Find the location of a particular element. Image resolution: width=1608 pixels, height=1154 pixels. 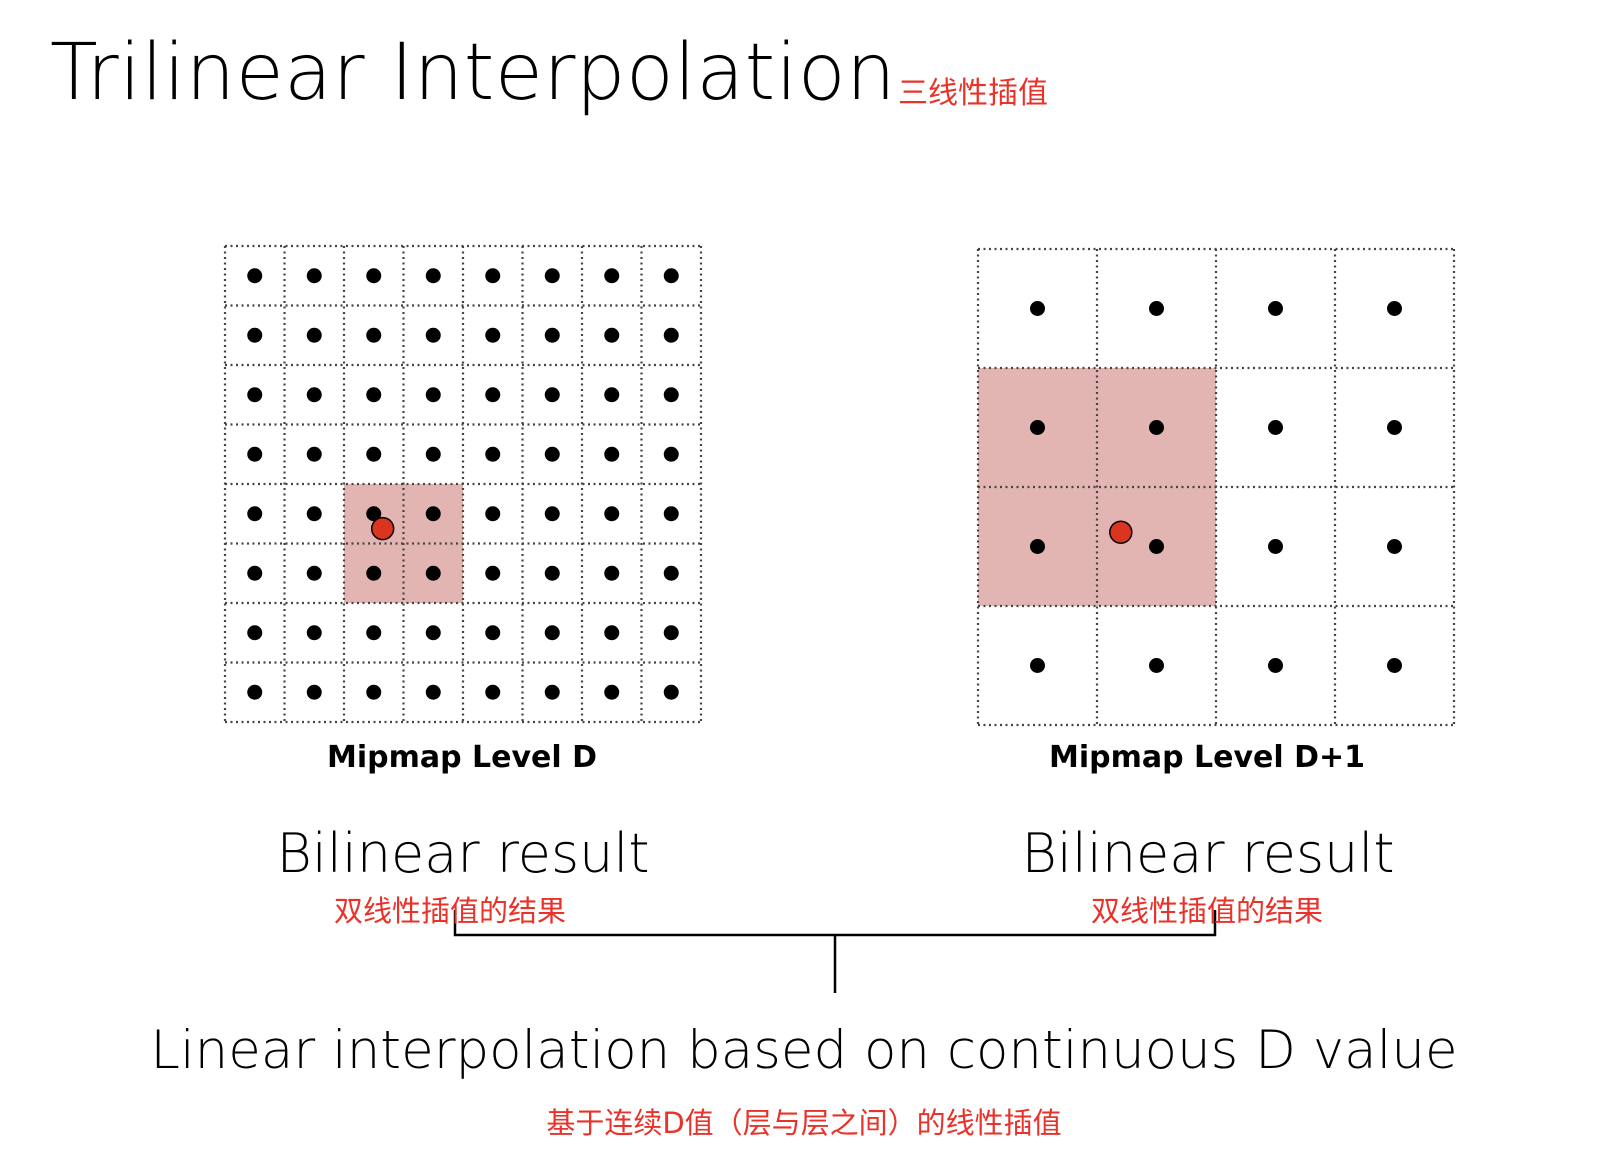

right-bilinear-result-cn: 双线性插值的结果 is located at coordinates (1206, 911).